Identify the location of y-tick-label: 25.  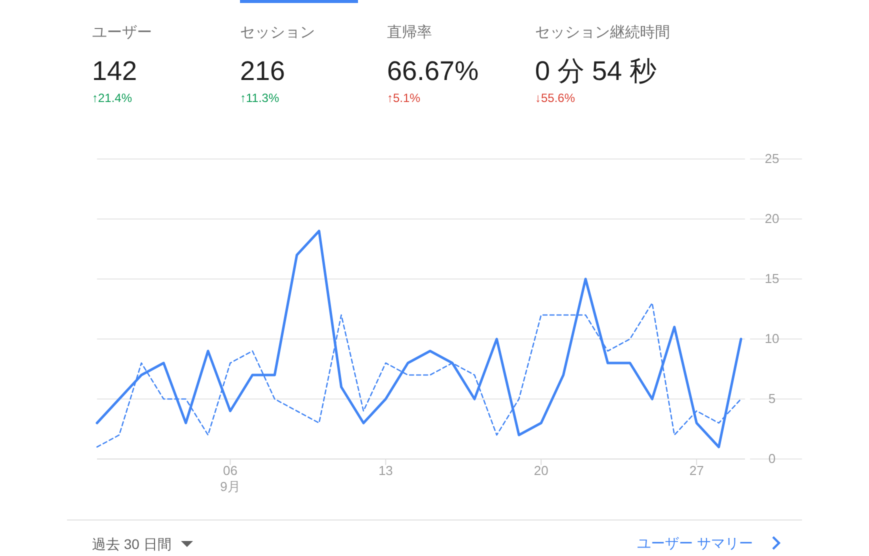
(772, 158).